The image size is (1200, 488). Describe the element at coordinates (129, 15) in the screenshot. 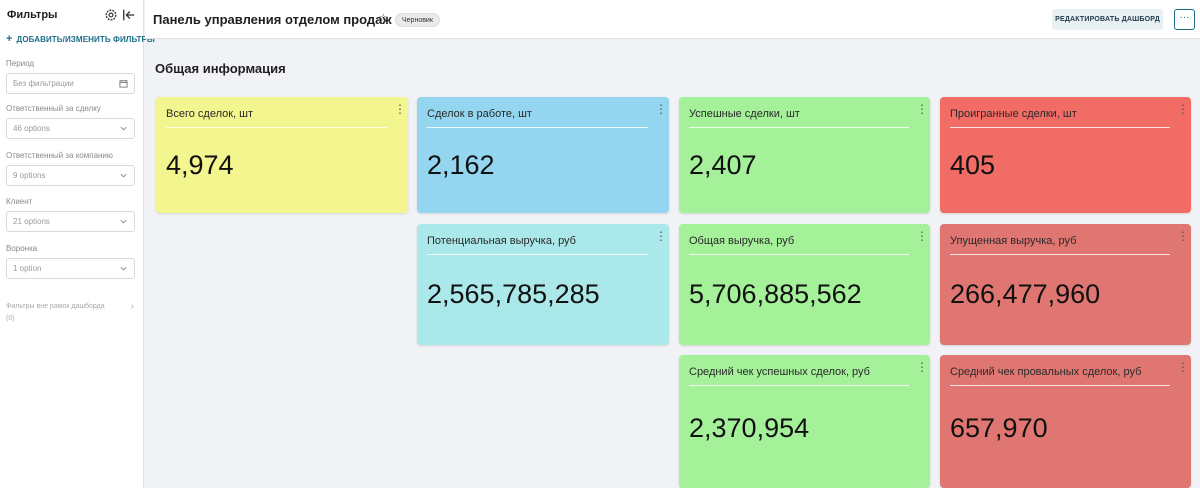

I see `collapse-sidebar-icon` at that location.